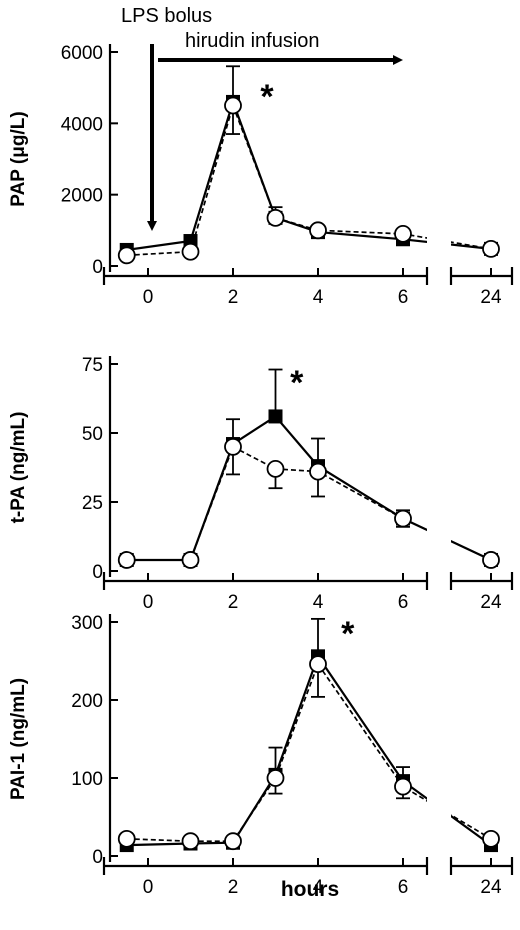  I want to click on y-axis-label: PAI-1 (ng/mL), so click(18, 739).